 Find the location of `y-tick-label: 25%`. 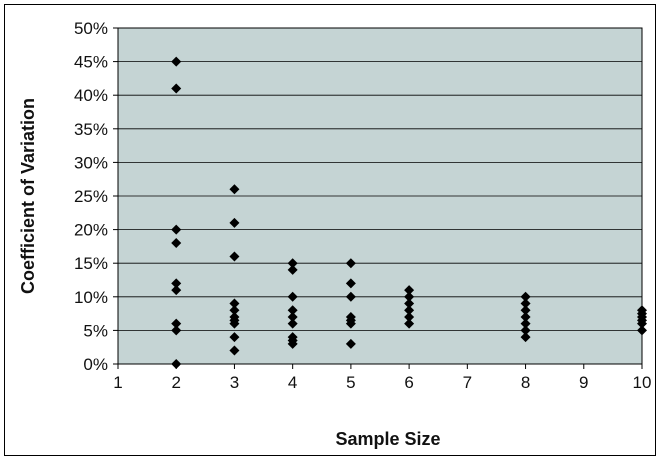

y-tick-label: 25% is located at coordinates (91, 196).